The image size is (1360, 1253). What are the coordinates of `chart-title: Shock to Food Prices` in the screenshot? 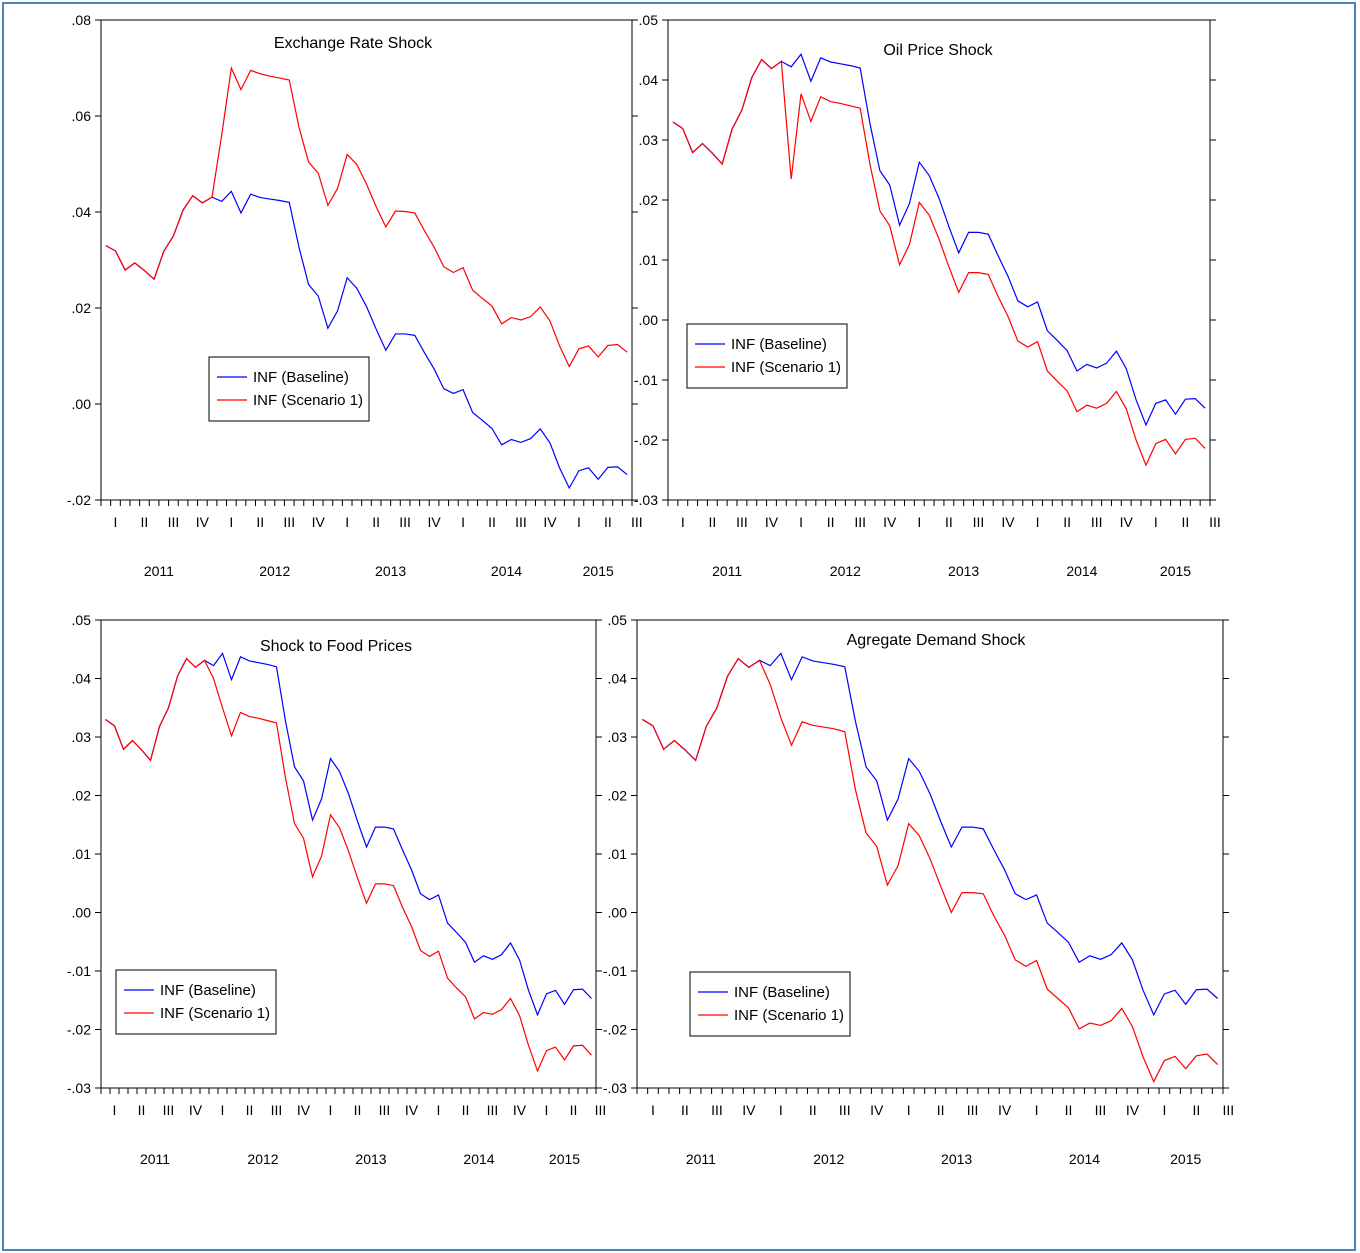 It's located at (336, 646).